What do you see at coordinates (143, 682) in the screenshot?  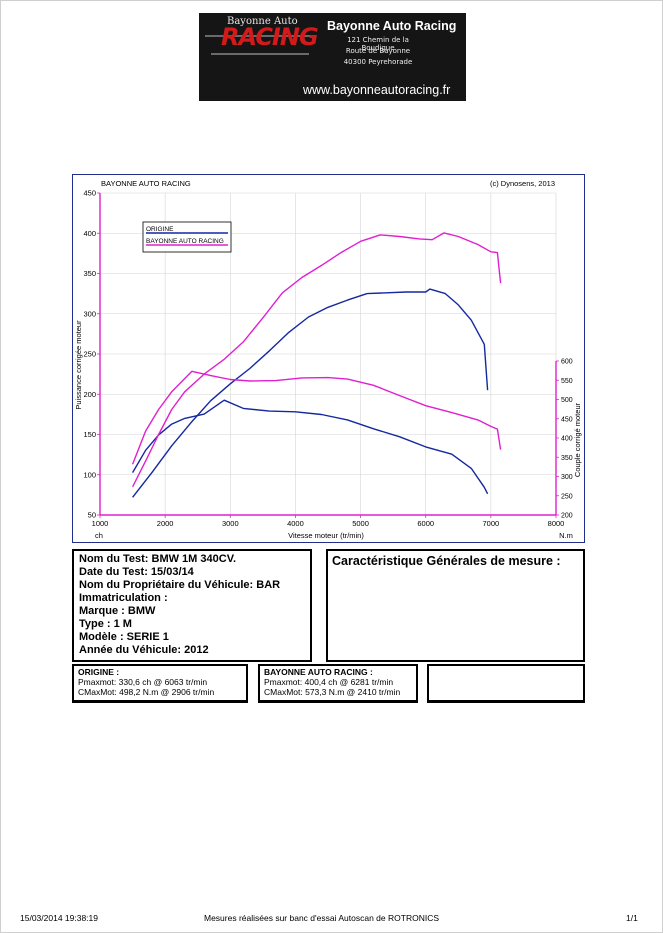 I see `result-origine-power: Pmaxmot: 330,6 ch @ 6063 tr/min` at bounding box center [143, 682].